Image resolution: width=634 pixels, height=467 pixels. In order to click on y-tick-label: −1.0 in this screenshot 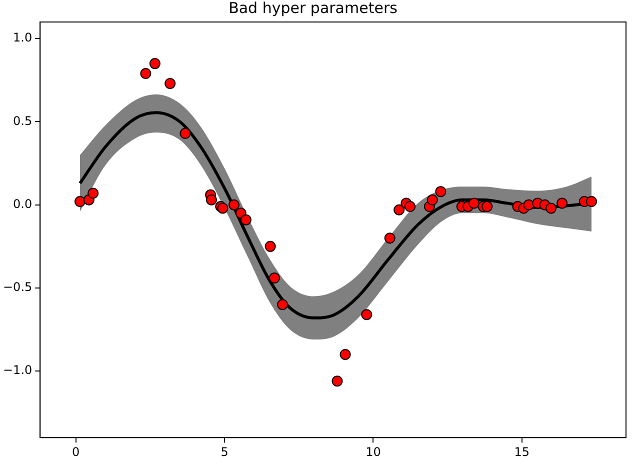, I will do `click(17, 370)`.